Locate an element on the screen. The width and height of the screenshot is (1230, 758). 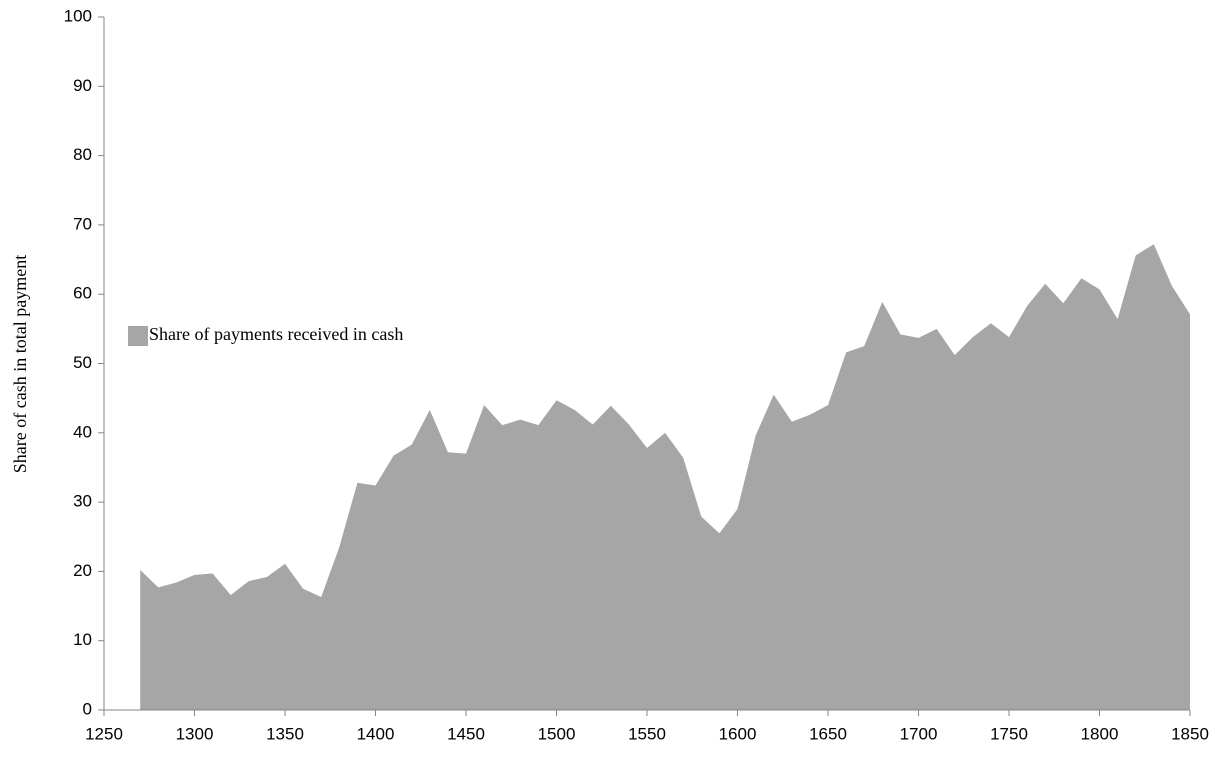
x-tick-label: 1850 is located at coordinates (1190, 733).